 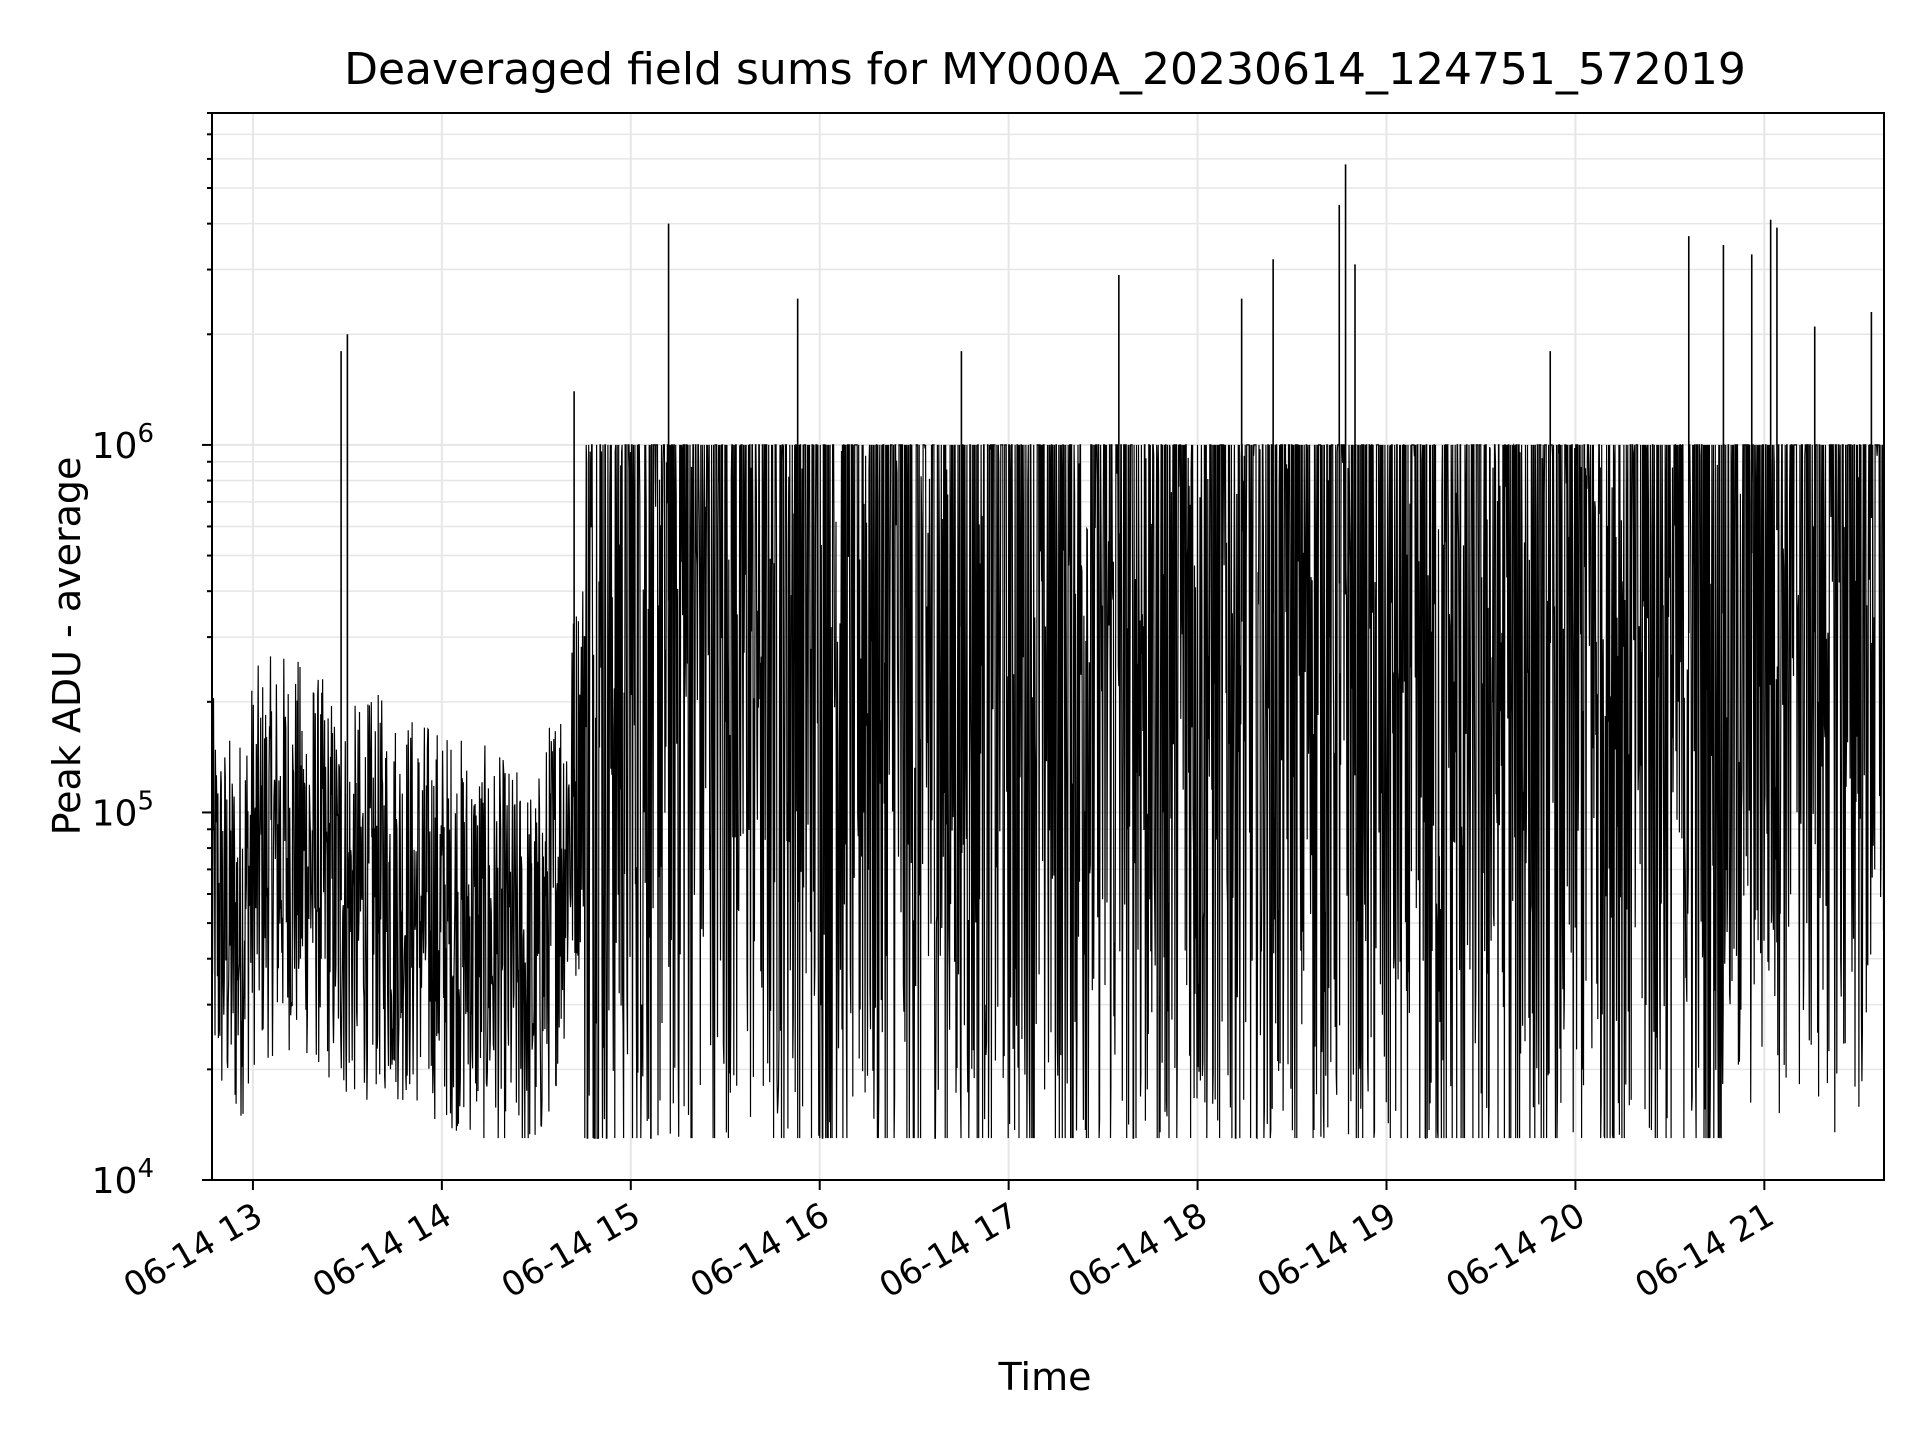 What do you see at coordinates (1045, 1377) in the screenshot?
I see `x-axis-label: Time` at bounding box center [1045, 1377].